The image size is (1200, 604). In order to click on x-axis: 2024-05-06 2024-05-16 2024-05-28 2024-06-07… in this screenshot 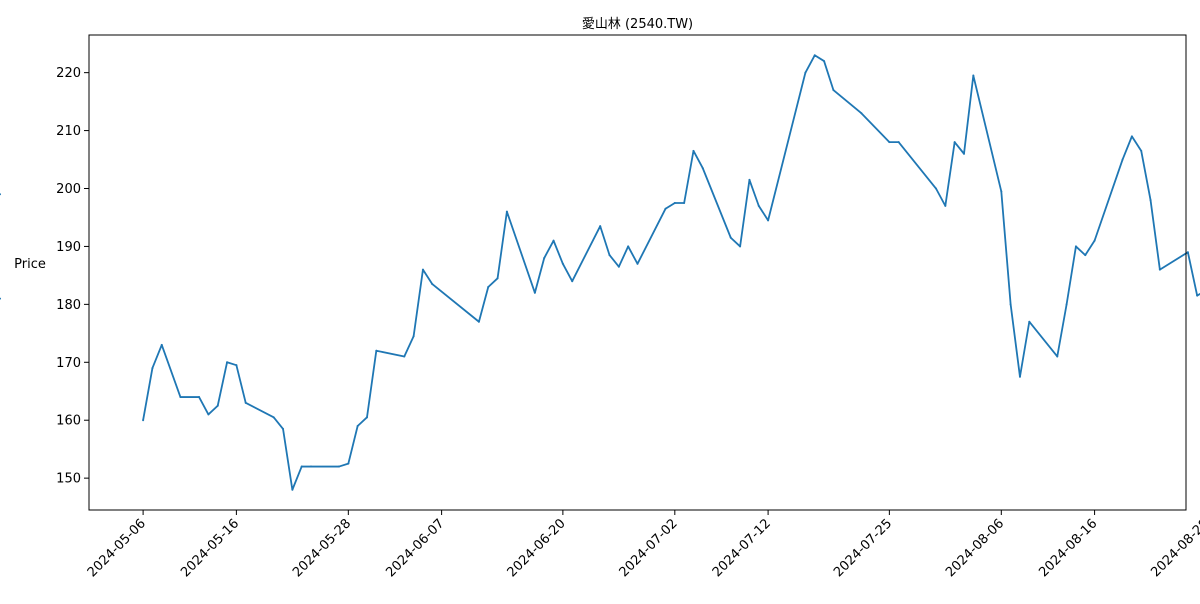, I will do `click(642, 545)`.